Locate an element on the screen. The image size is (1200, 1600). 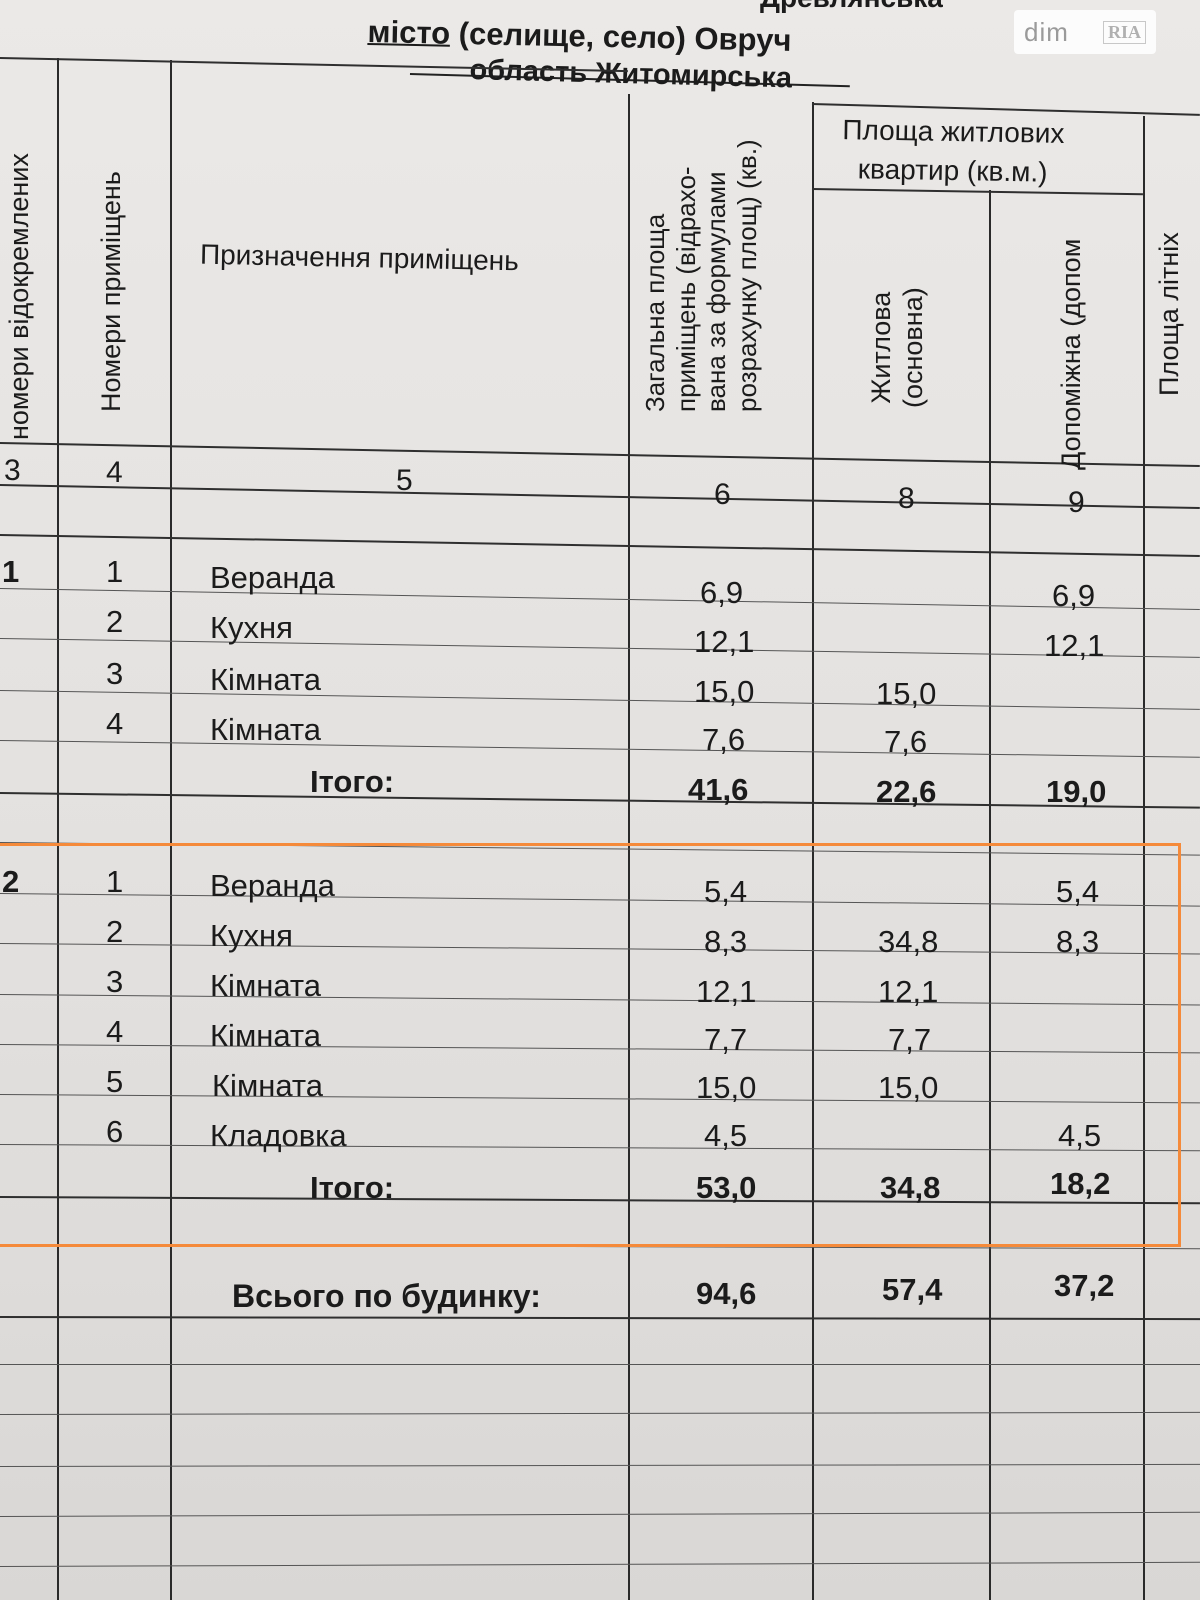
room-total-area: 8,3 is located at coordinates (726, 941).